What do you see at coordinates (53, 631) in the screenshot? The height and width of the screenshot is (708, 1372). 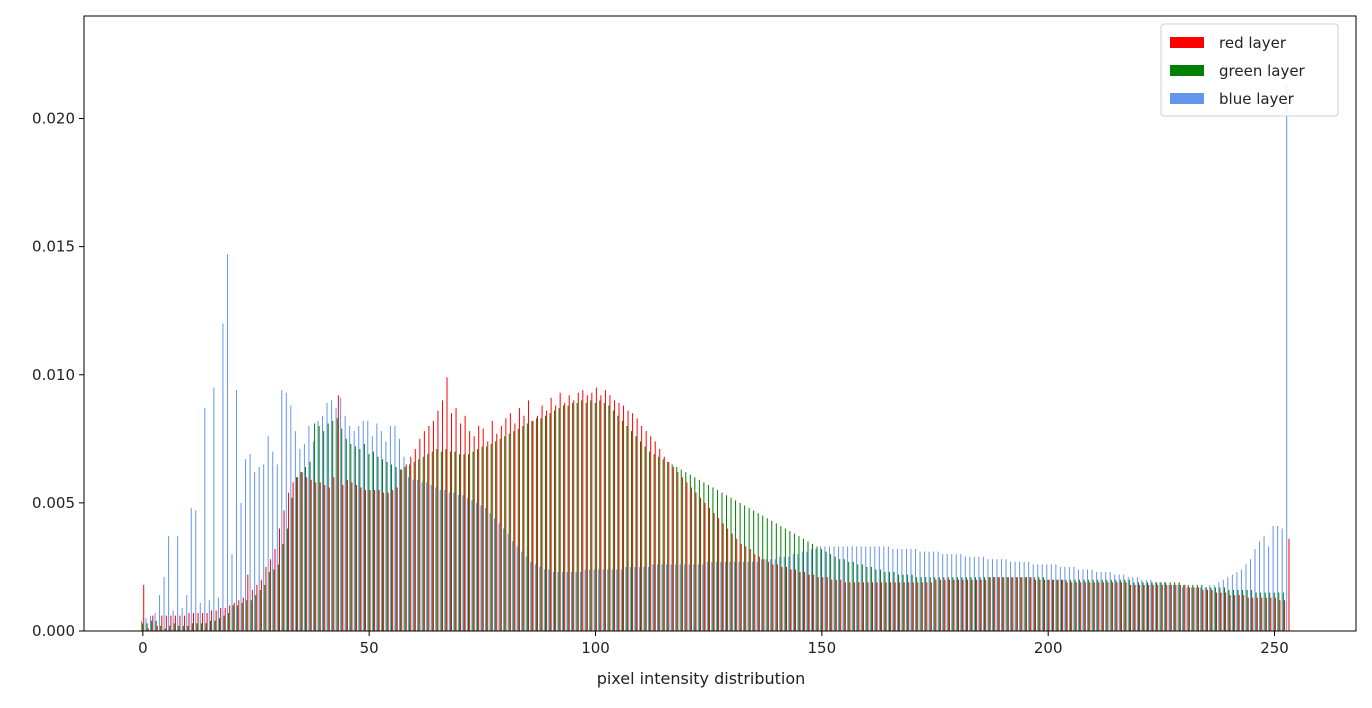 I see `y-tick-label: 0.000` at bounding box center [53, 631].